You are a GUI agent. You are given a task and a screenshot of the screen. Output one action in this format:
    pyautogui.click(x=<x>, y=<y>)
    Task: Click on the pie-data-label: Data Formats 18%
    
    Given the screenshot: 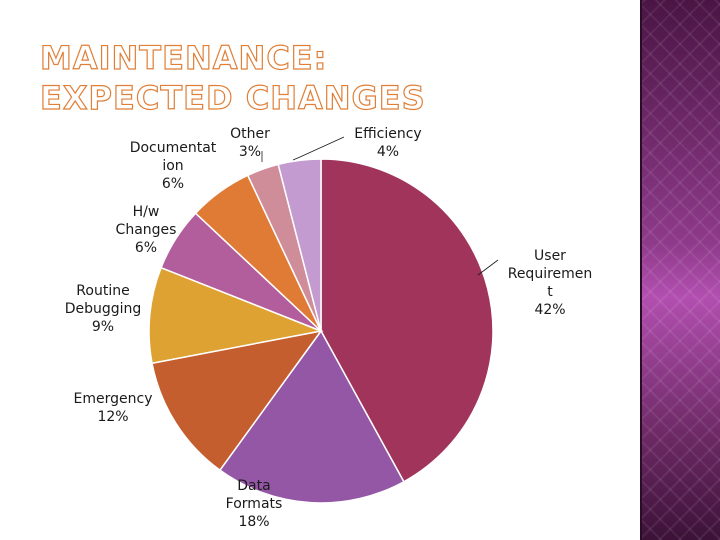 What is the action you would take?
    pyautogui.click(x=254, y=504)
    